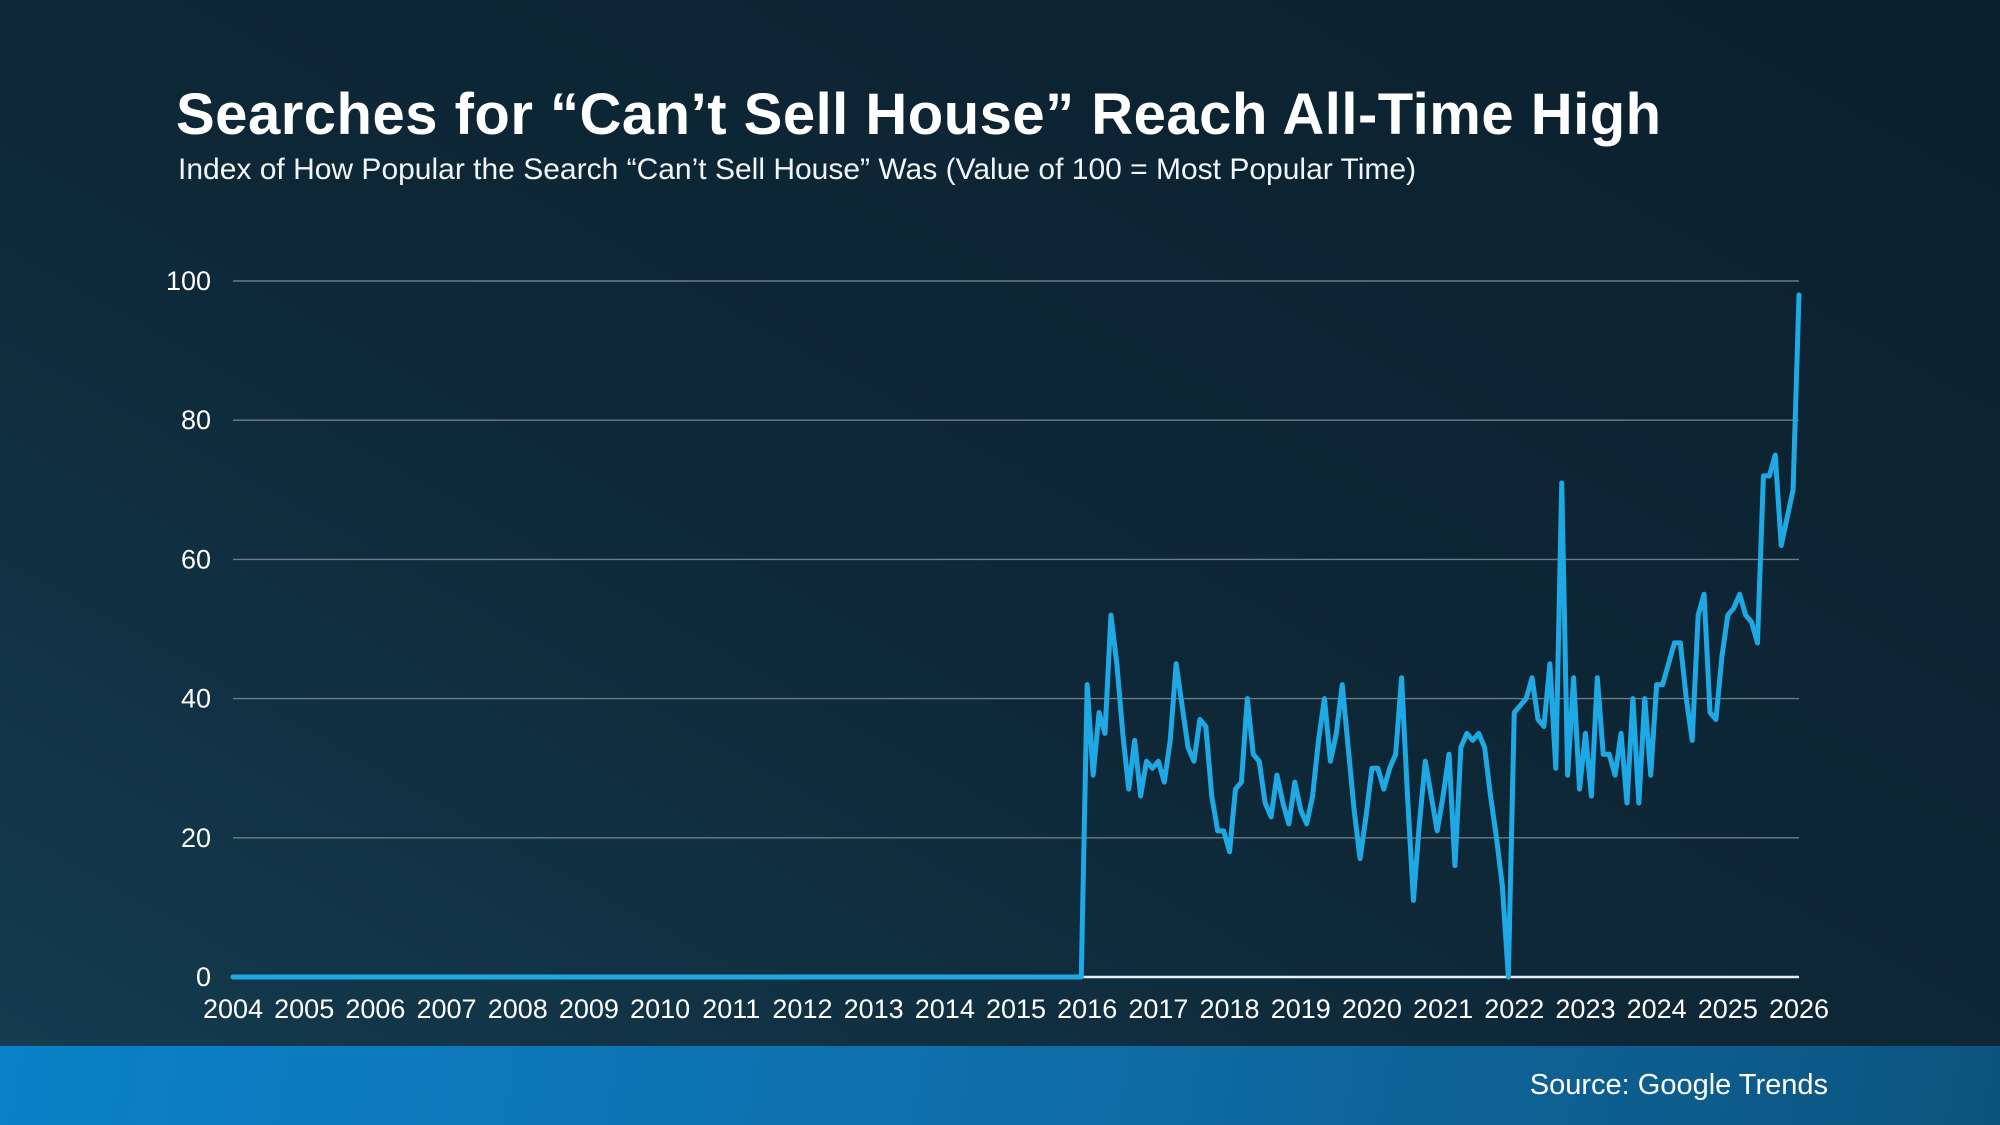 The image size is (2000, 1125). I want to click on x-axis-tick-label: 2020, so click(1372, 1009).